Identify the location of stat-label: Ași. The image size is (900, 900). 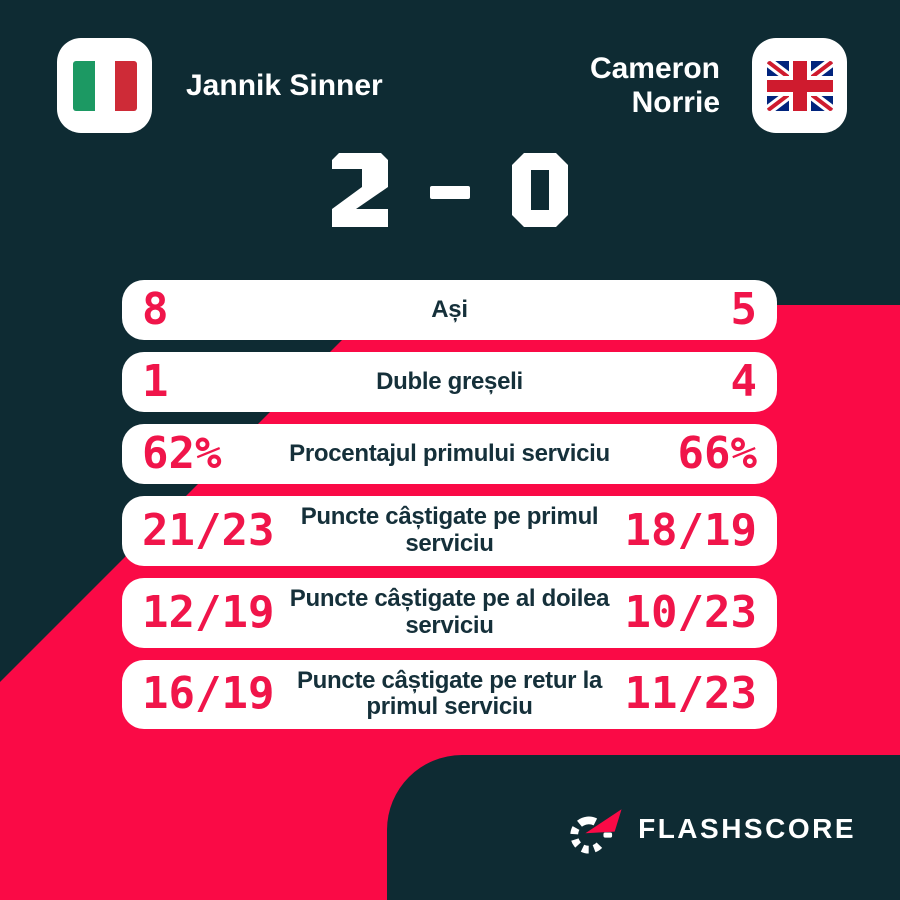
(449, 309).